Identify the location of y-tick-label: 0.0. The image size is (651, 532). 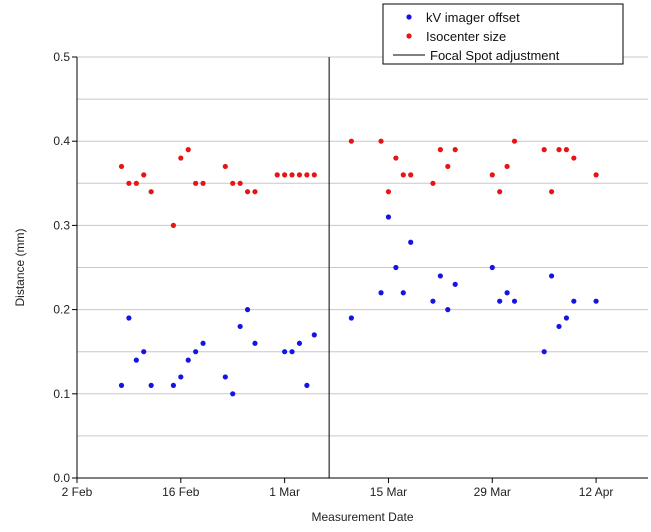
(61, 478).